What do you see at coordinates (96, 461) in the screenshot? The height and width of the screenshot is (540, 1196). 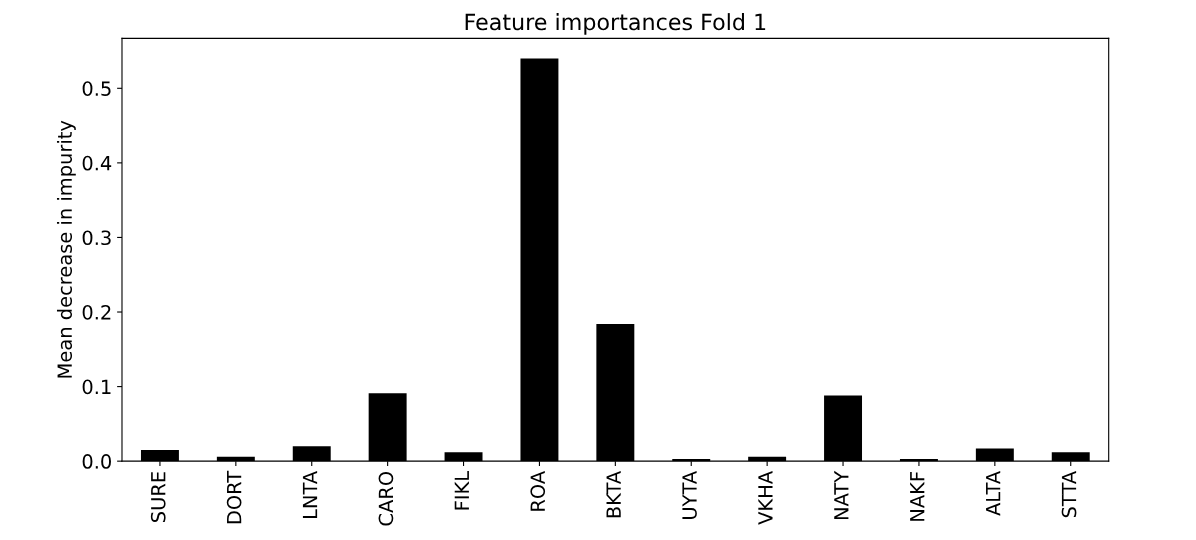 I see `y-tick-label: 0.0` at bounding box center [96, 461].